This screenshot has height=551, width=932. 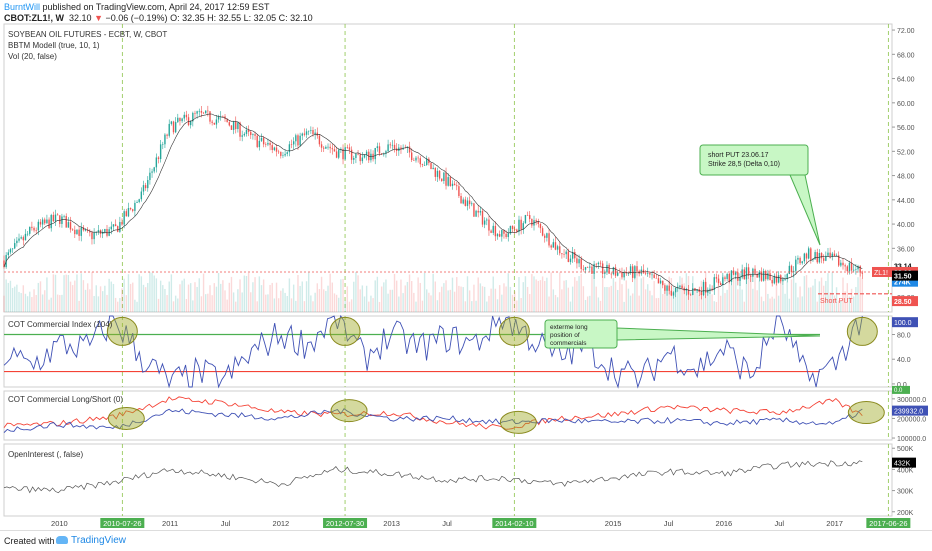 What do you see at coordinates (906, 55) in the screenshot?
I see `price-axis-tick-label: 68.00` at bounding box center [906, 55].